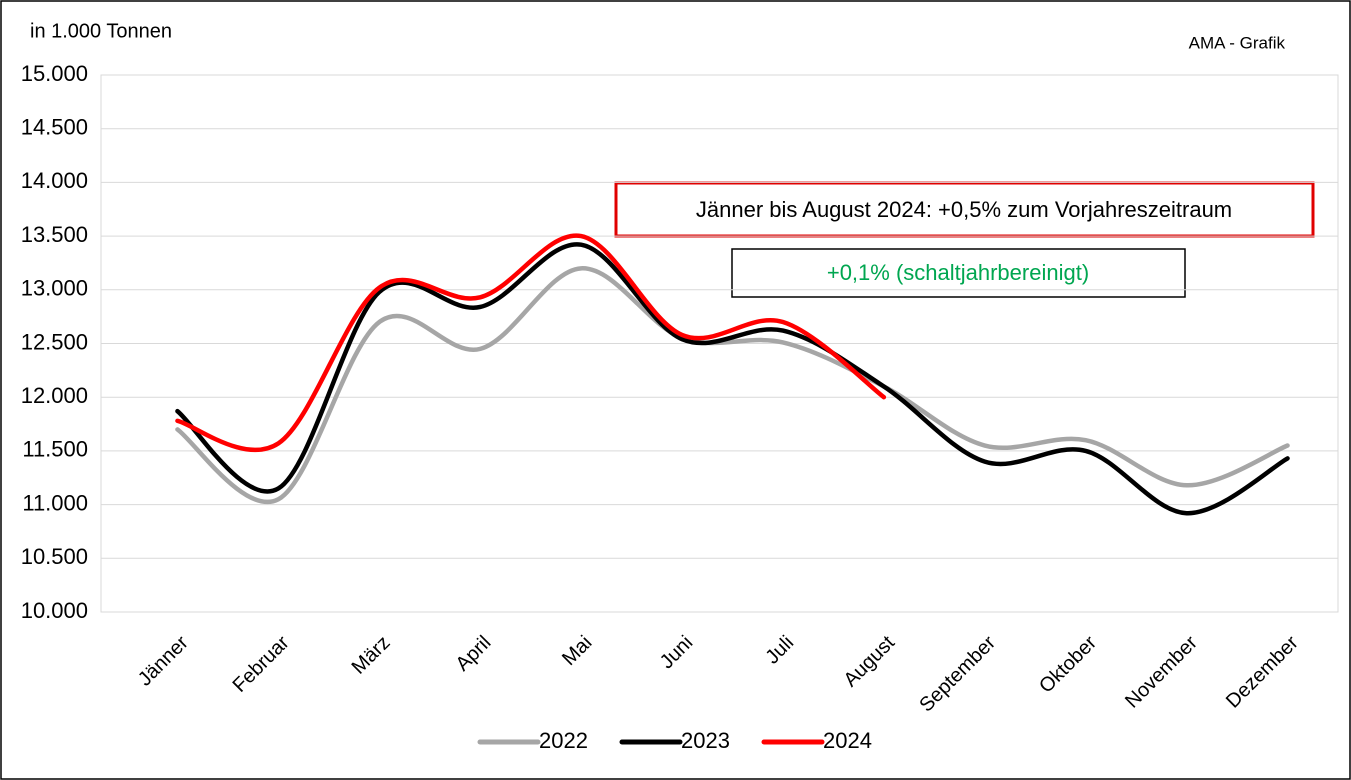 The image size is (1351, 780). Describe the element at coordinates (101, 31) in the screenshot. I see `unit-label: in 1.000 Tonnen` at that location.